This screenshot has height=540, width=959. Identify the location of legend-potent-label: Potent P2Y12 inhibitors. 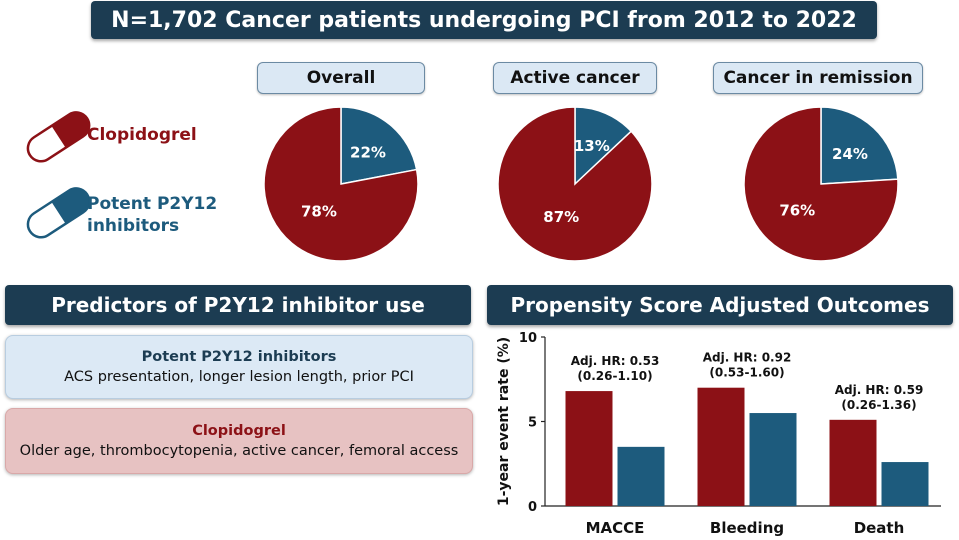
(152, 215).